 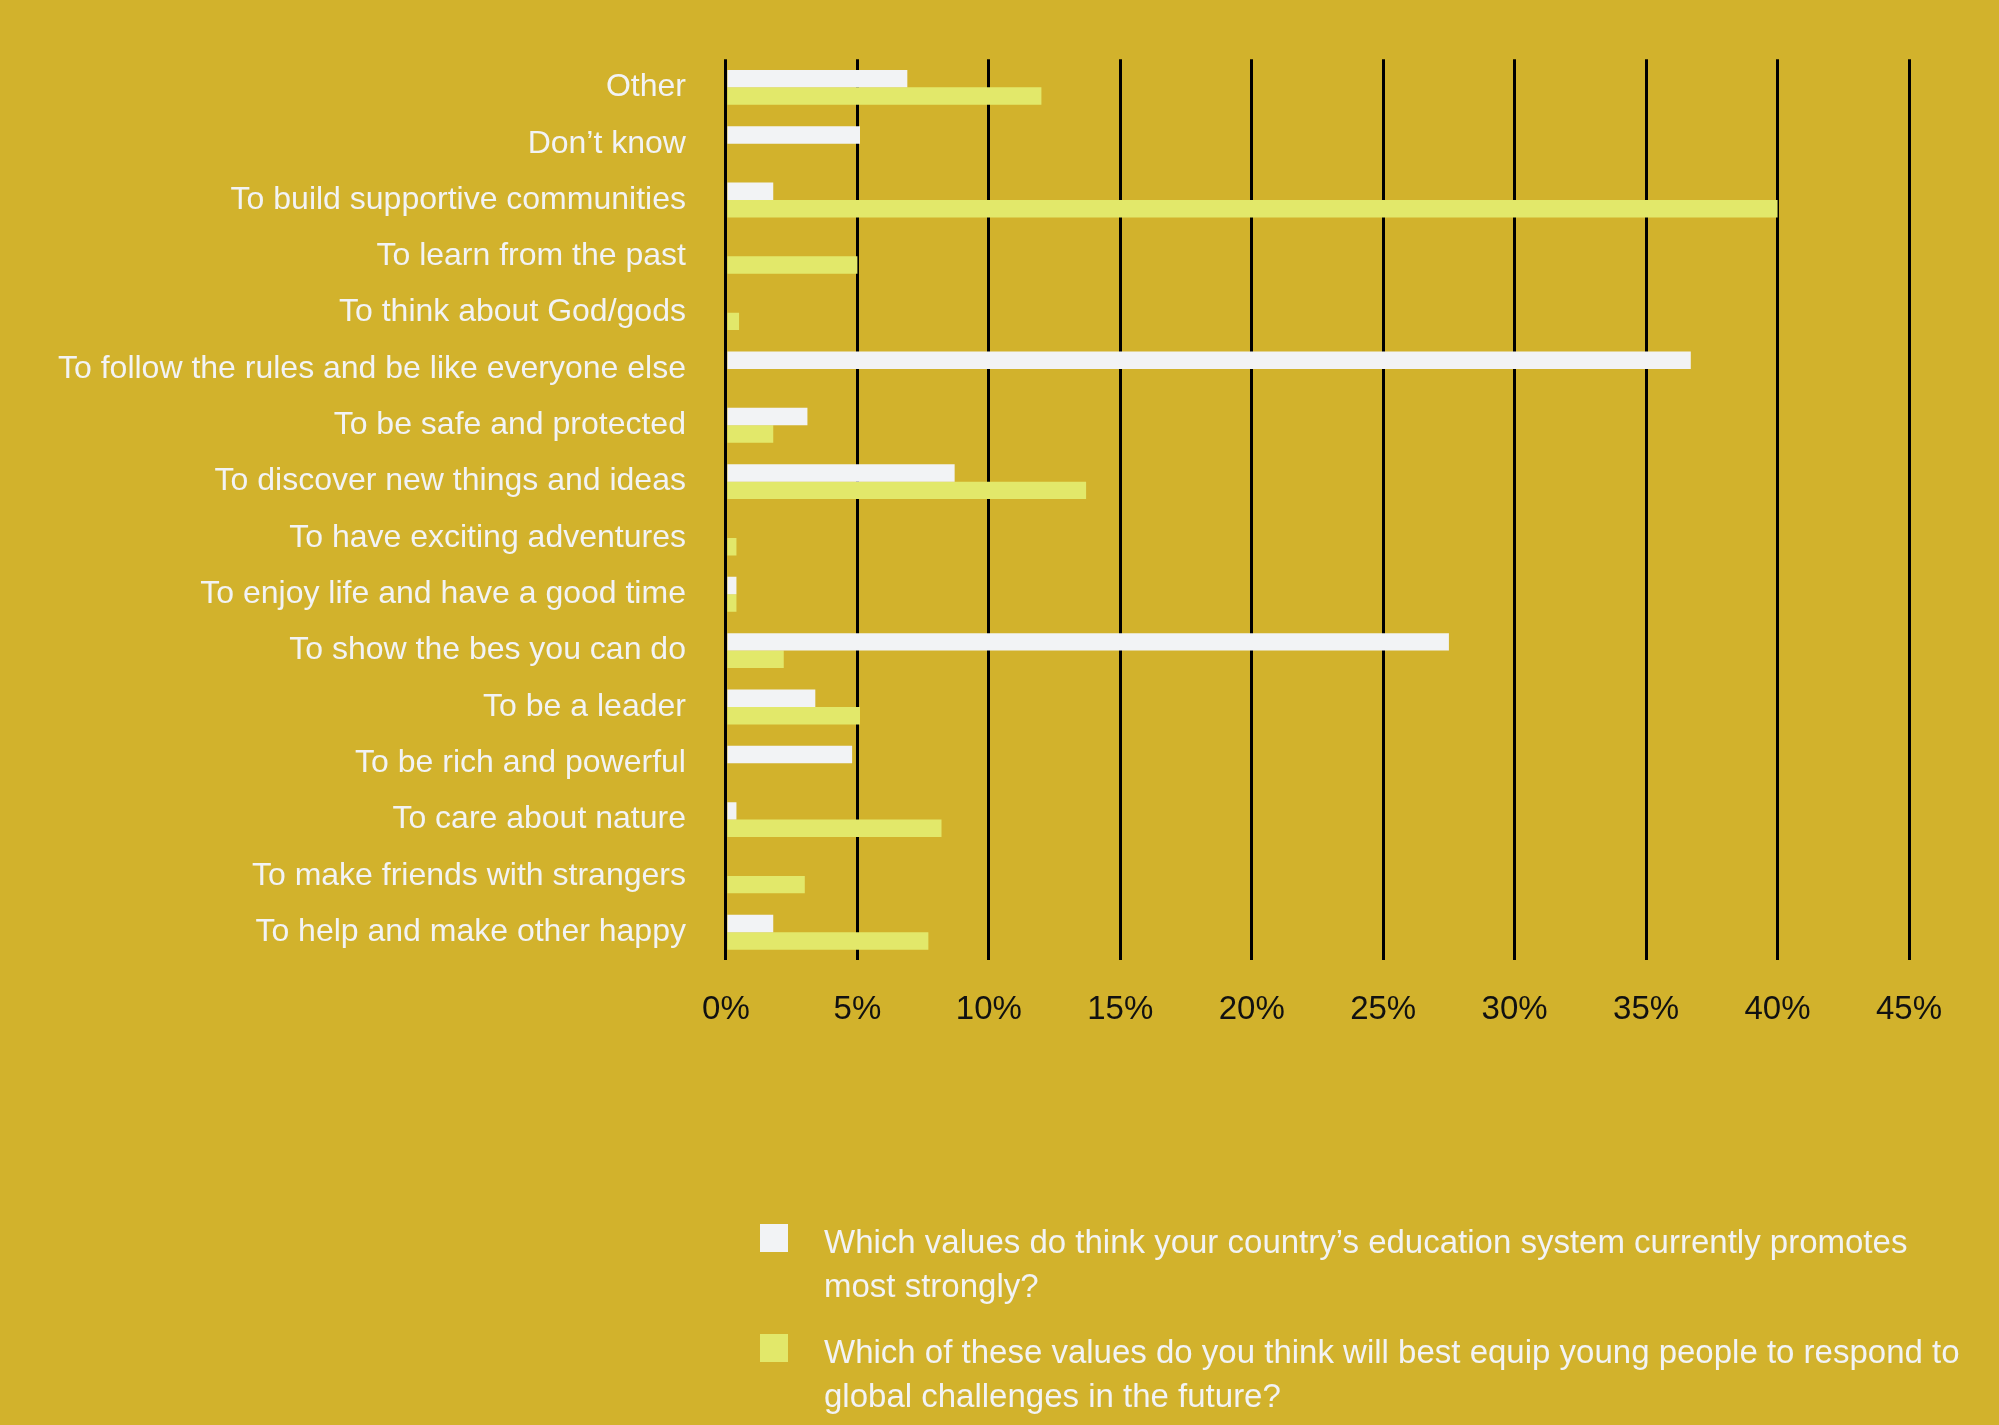 What do you see at coordinates (458, 197) in the screenshot?
I see `y-tick-label: To build supportive communities` at bounding box center [458, 197].